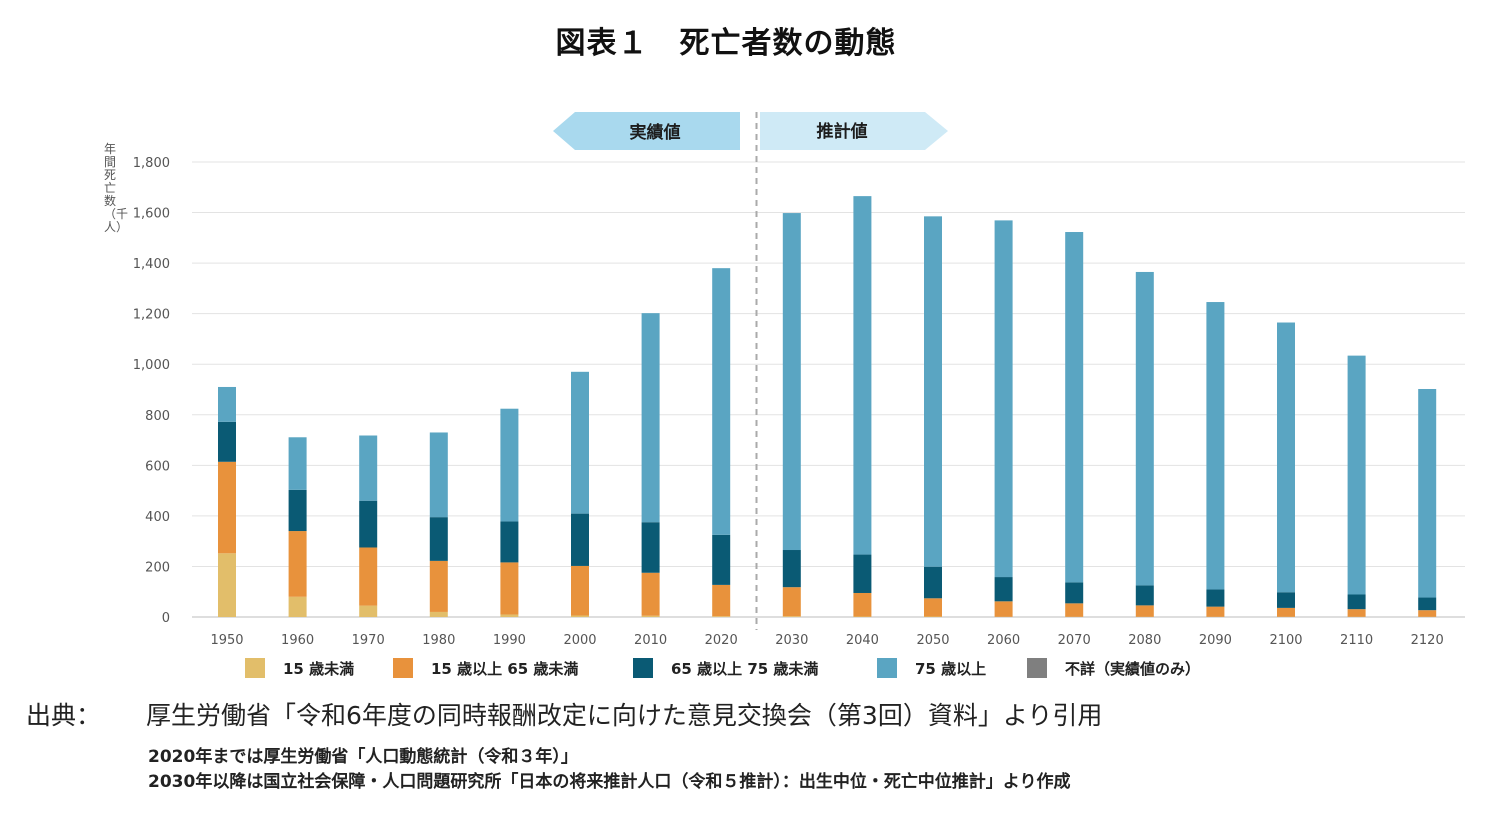  I want to click on bar-segment-2020-s1, so click(721, 600).